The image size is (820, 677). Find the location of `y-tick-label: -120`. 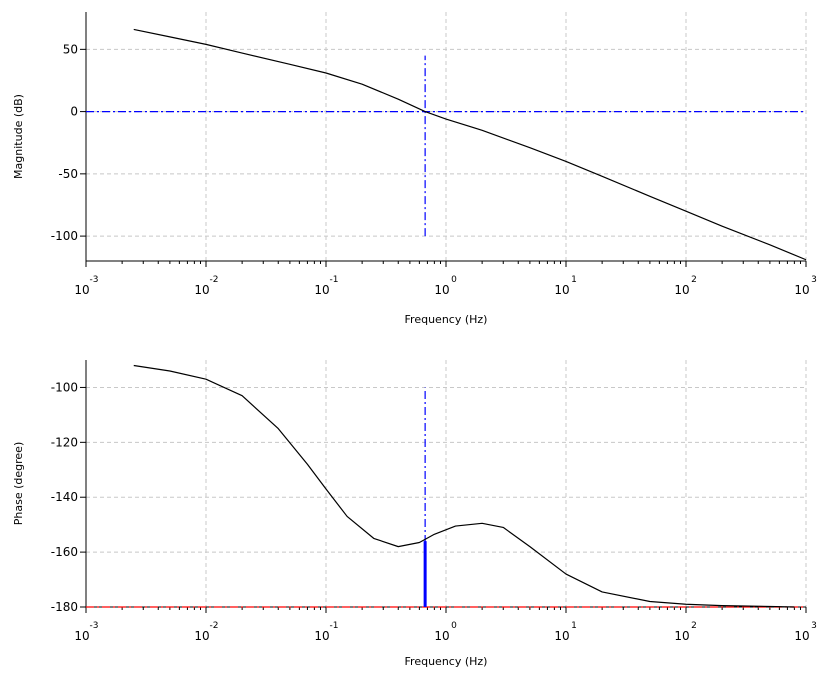

y-tick-label: -120 is located at coordinates (64, 442).